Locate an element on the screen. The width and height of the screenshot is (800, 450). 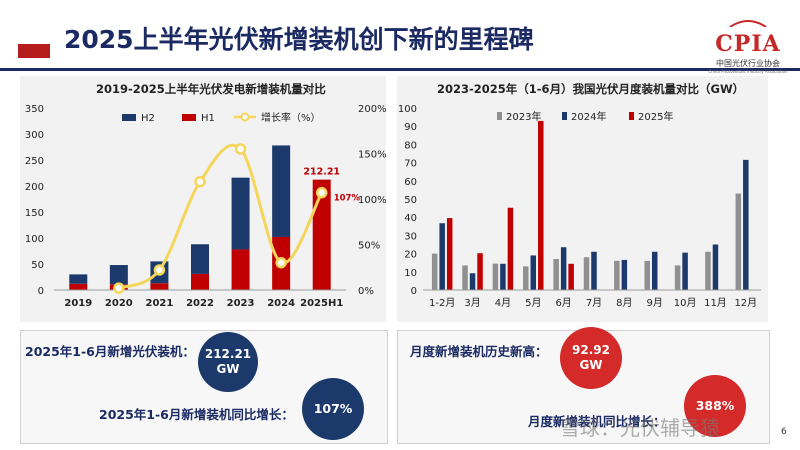
y-tick-label: 90 is located at coordinates (410, 127).